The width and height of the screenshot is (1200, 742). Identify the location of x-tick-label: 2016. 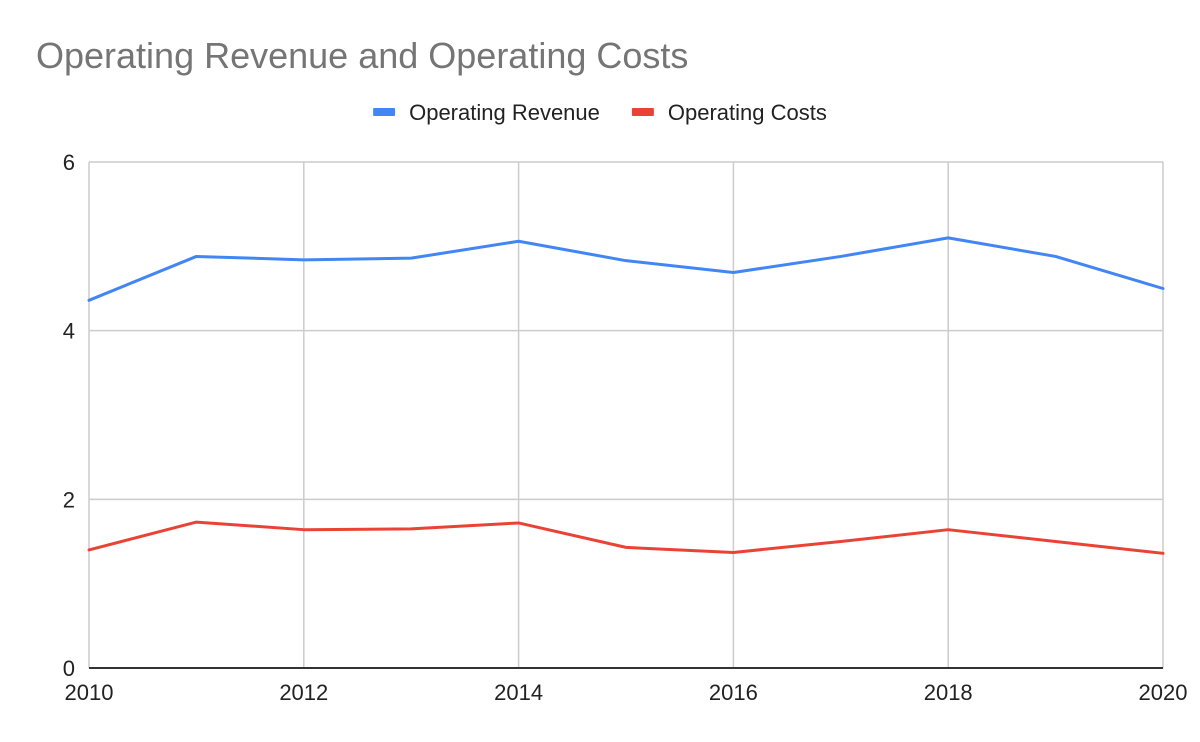
(733, 692).